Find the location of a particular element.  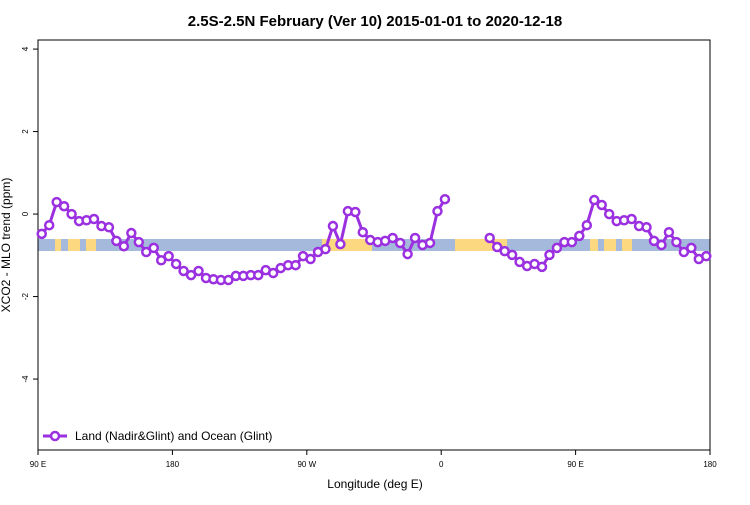

x-axis-label: Longitude (deg E) is located at coordinates (374, 484).